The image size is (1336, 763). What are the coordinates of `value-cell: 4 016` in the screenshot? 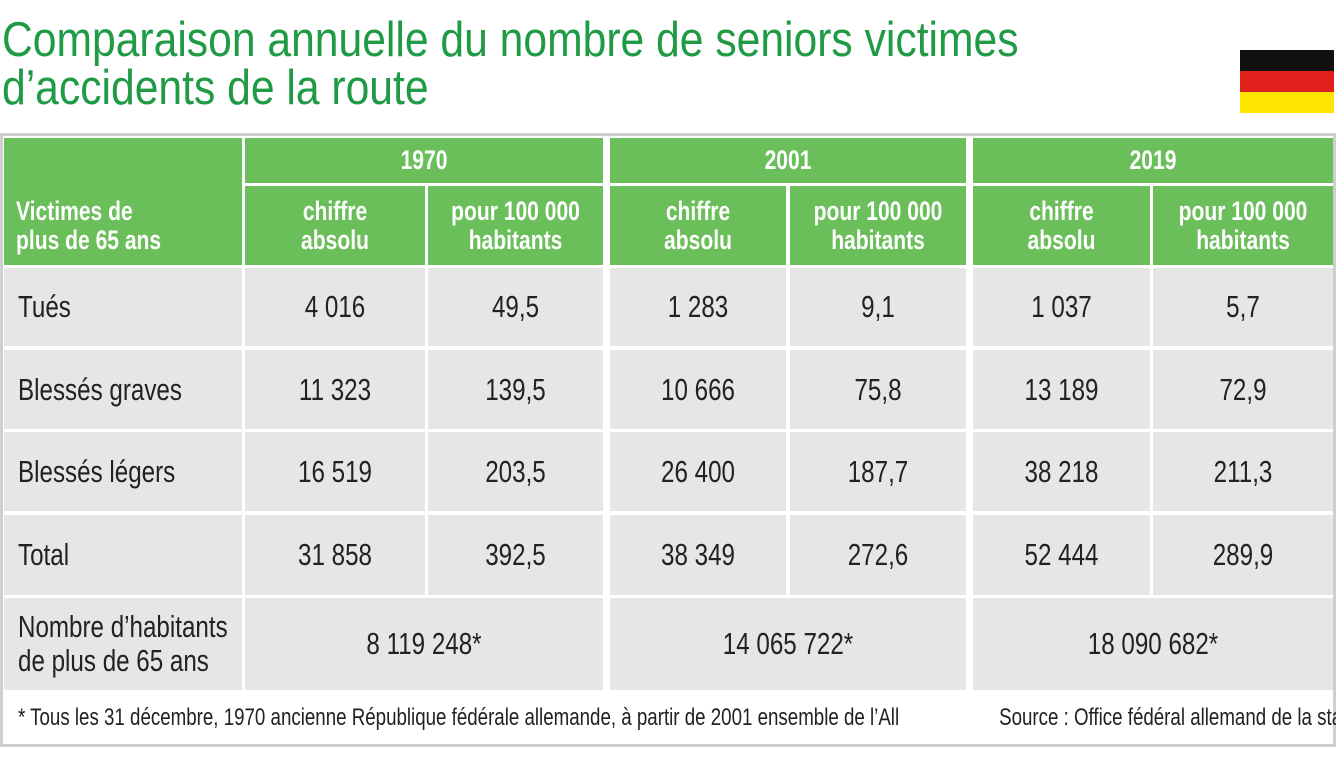 It's located at (335, 307).